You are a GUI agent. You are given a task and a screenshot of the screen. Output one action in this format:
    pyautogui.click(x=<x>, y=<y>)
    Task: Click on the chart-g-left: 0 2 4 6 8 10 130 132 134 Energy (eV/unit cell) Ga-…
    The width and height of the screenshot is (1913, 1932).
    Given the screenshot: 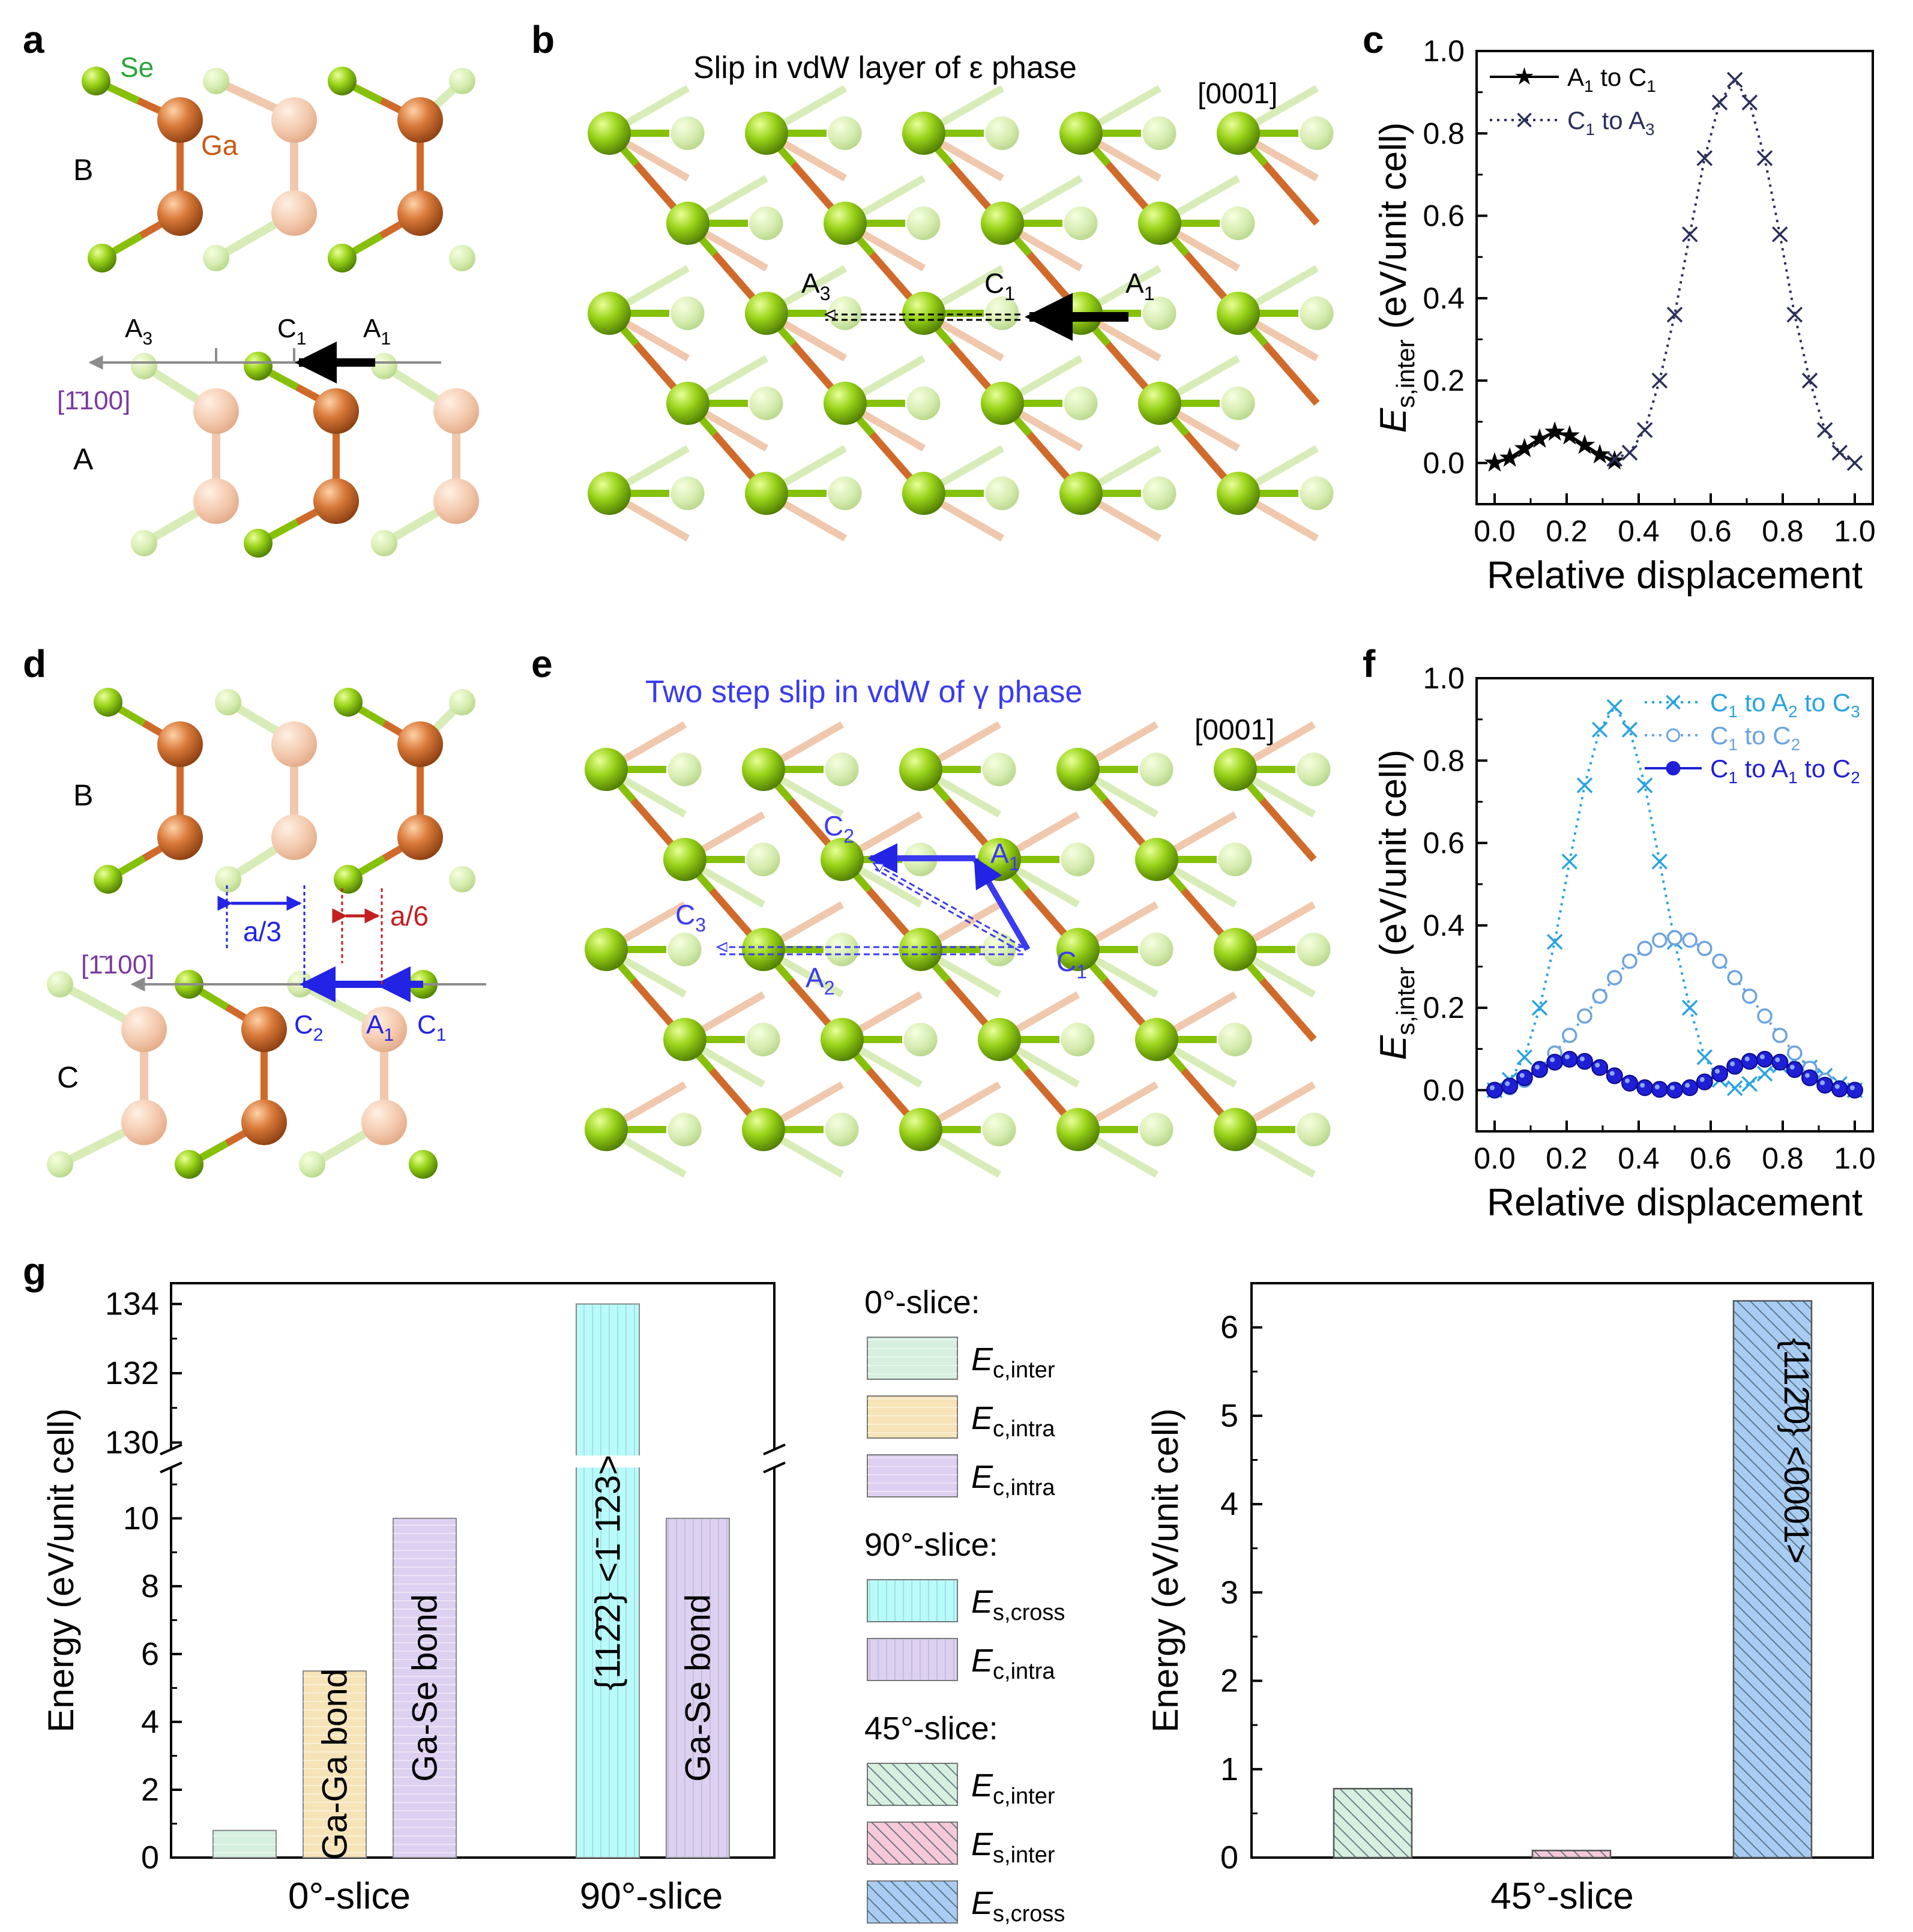 What is the action you would take?
    pyautogui.click(x=413, y=1599)
    